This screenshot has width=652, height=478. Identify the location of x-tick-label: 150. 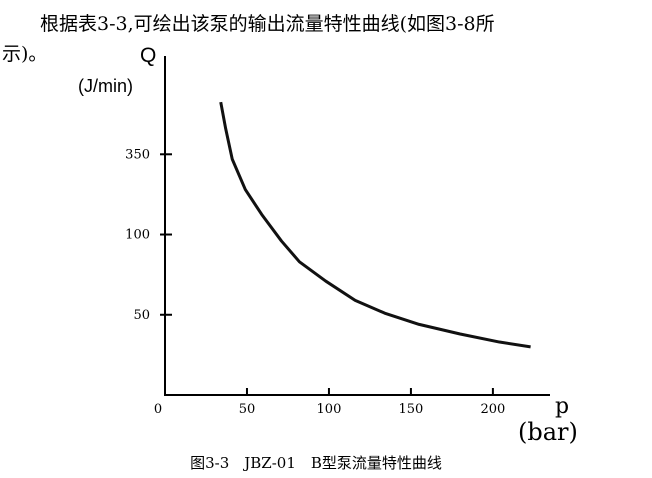
(411, 409).